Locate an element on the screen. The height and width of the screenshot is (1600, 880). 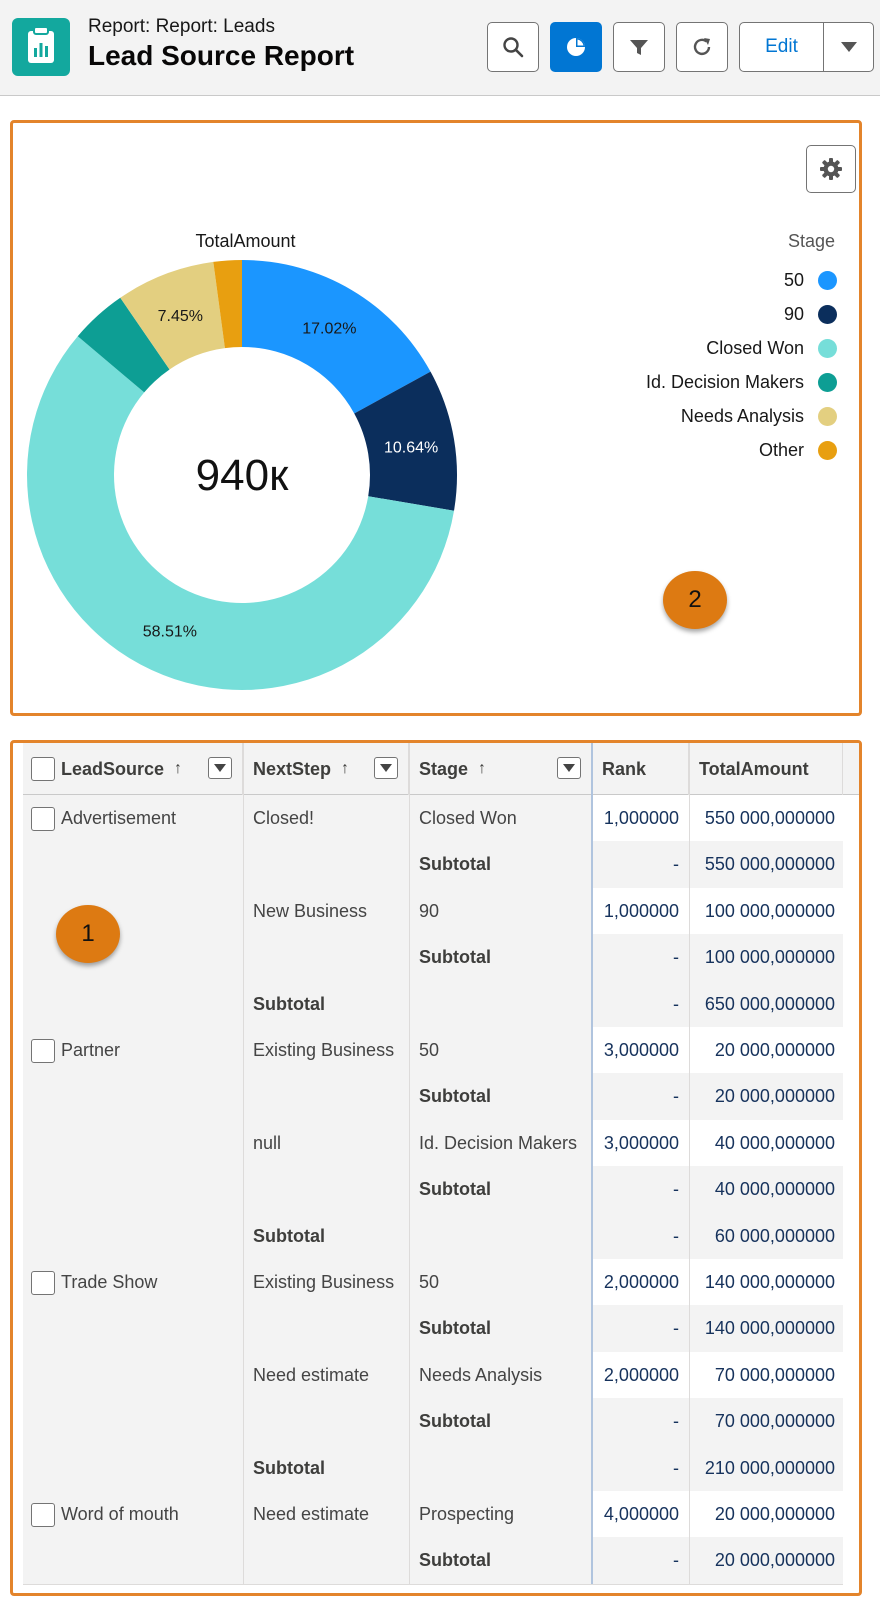
legend-item: 50 is located at coordinates (741, 280).